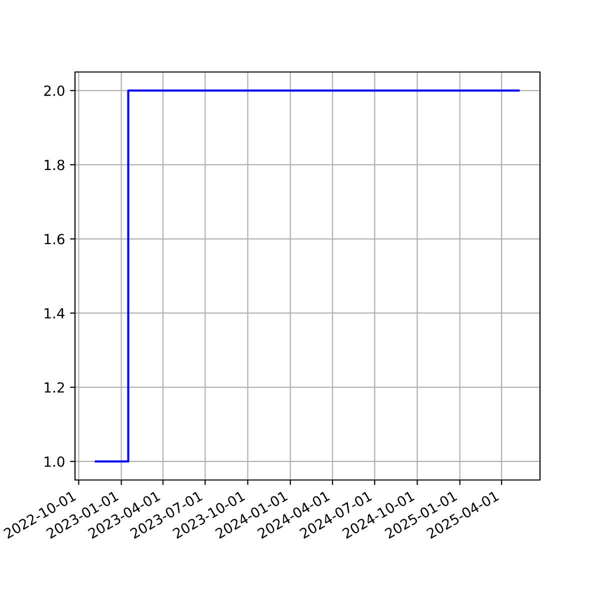 Image resolution: width=600 pixels, height=600 pixels. I want to click on y-tick-label: 1.8, so click(54, 165).